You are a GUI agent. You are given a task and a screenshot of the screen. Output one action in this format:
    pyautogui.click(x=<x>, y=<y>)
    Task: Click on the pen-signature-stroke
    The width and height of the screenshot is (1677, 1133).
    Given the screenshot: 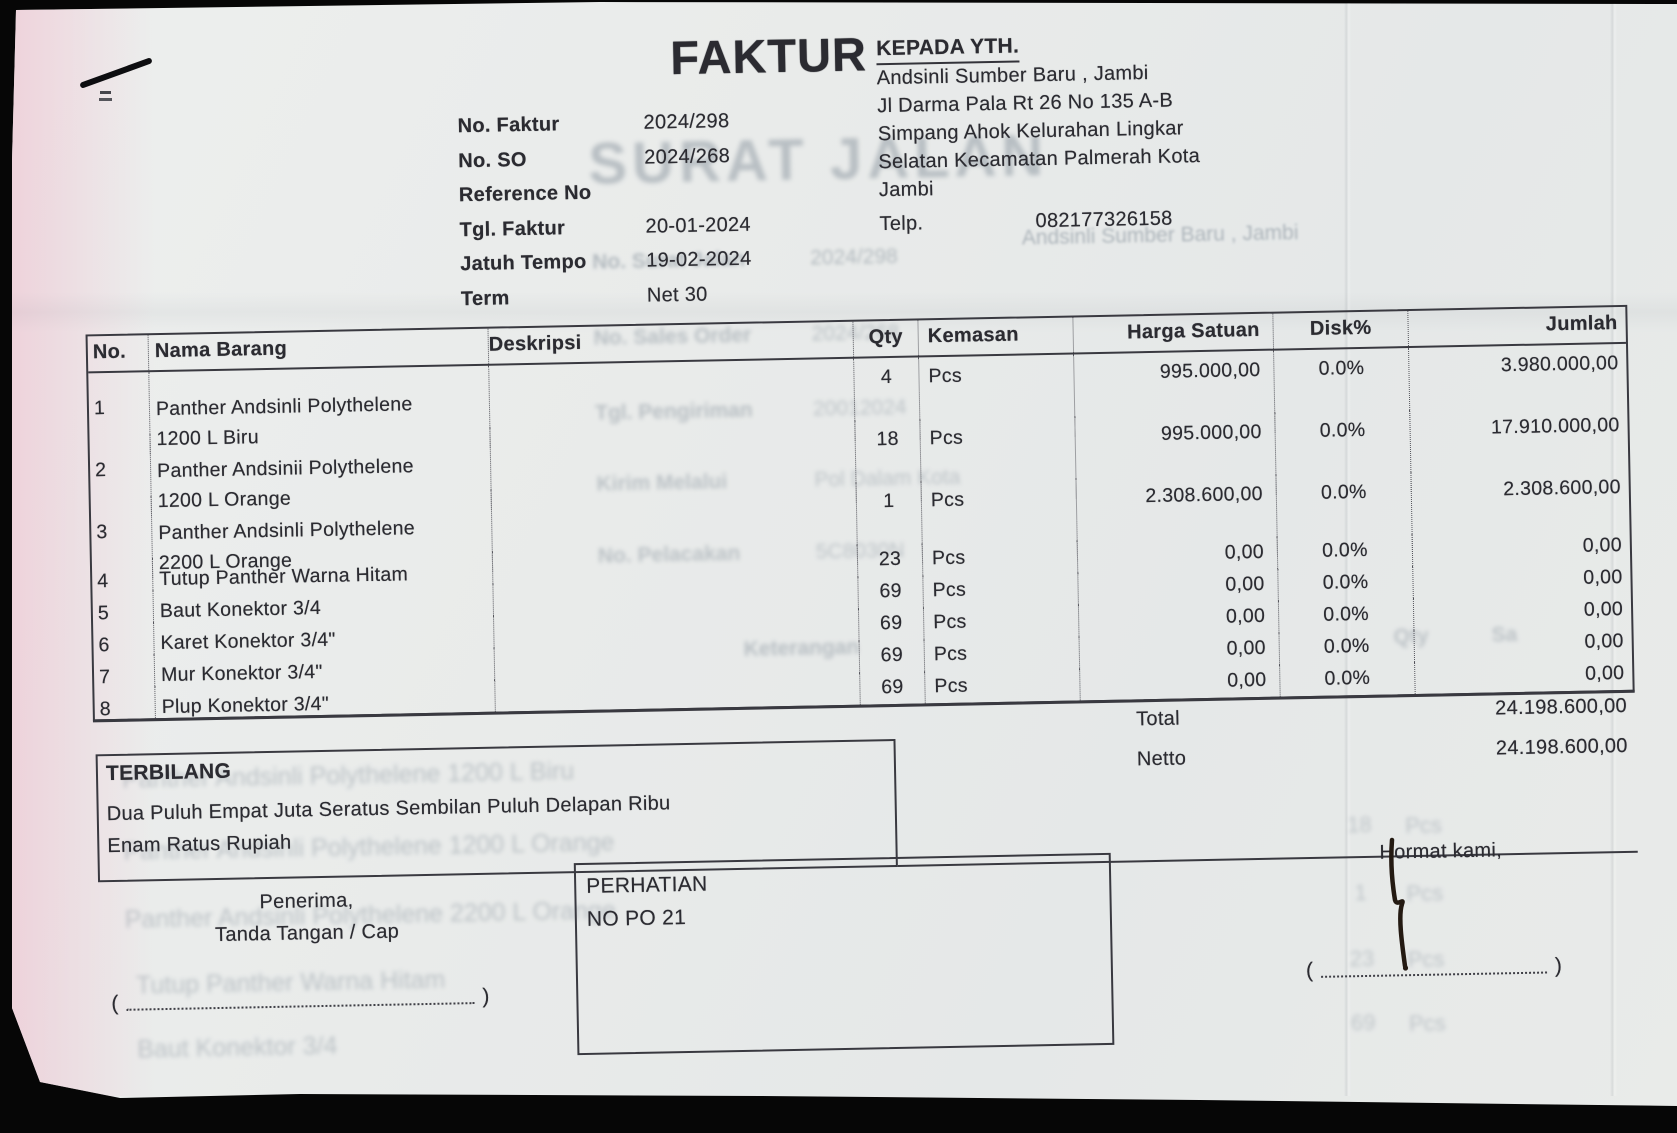 What is the action you would take?
    pyautogui.click(x=1399, y=904)
    